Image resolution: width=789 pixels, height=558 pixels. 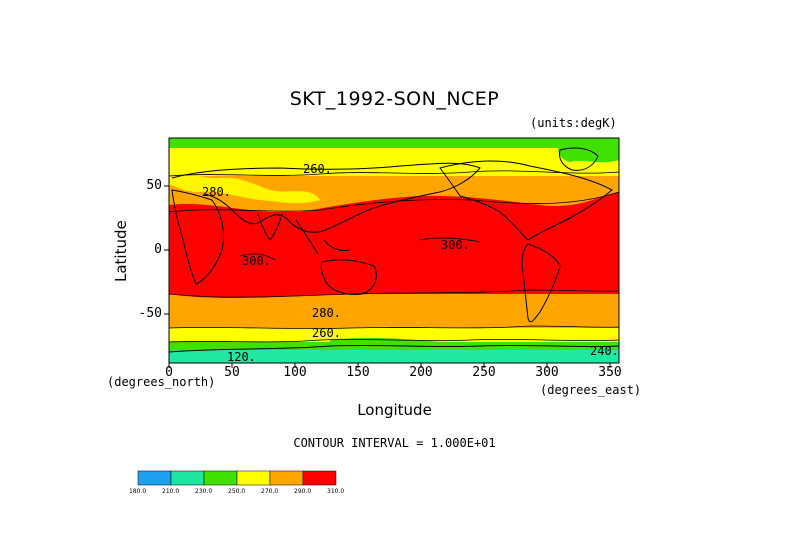 I want to click on contour-label: 240., so click(x=604, y=351).